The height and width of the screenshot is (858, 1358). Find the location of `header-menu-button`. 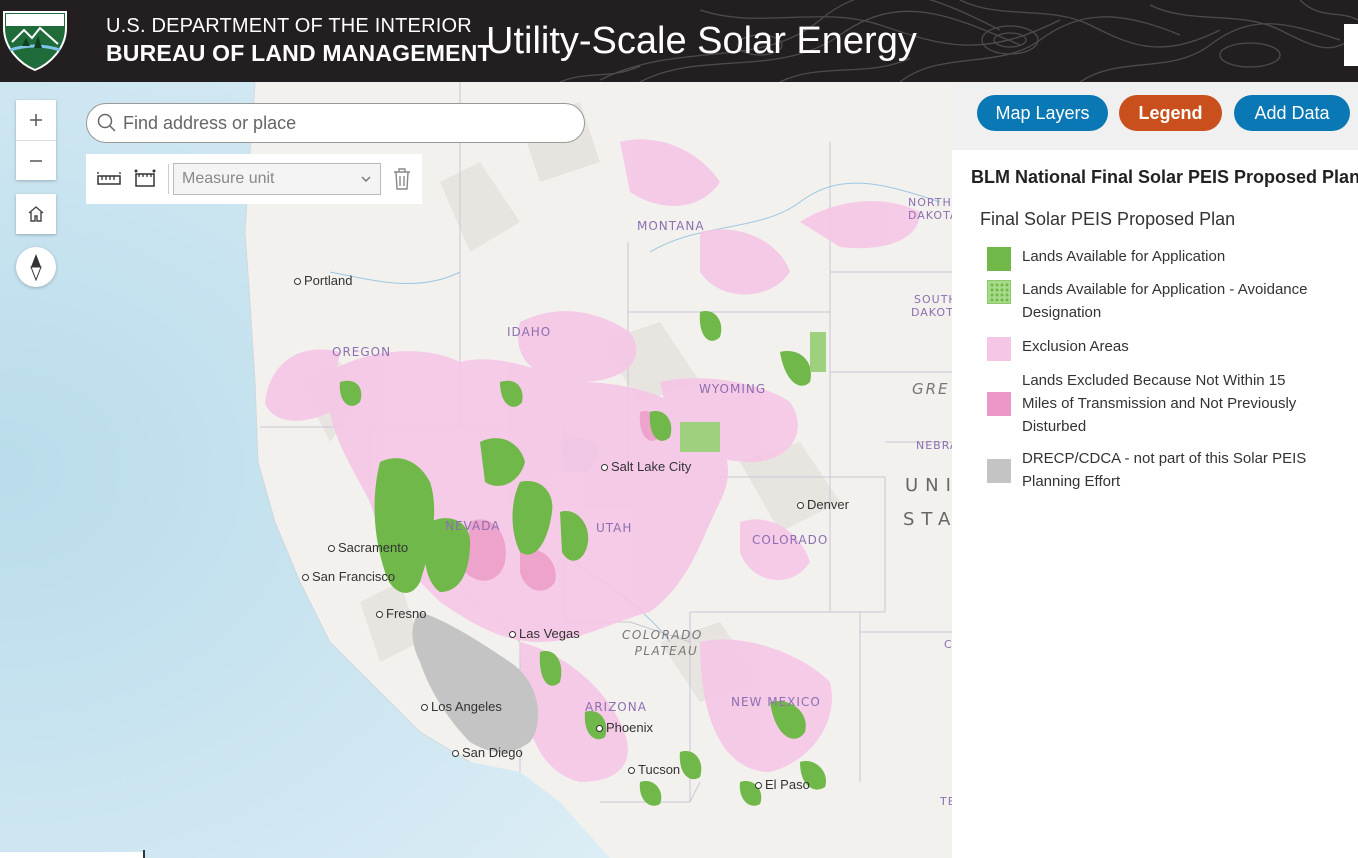

header-menu-button is located at coordinates (1351, 45).